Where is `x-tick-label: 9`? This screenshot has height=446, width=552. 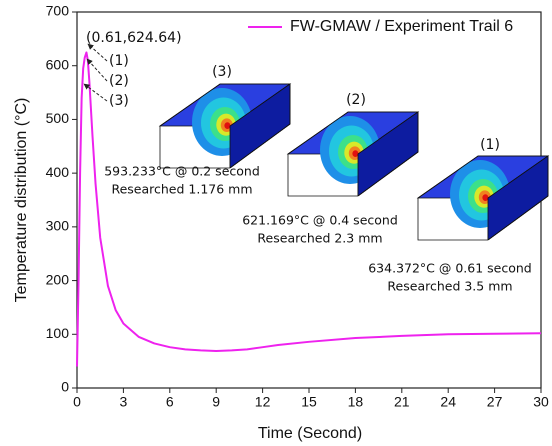 x-tick-label: 9 is located at coordinates (216, 402).